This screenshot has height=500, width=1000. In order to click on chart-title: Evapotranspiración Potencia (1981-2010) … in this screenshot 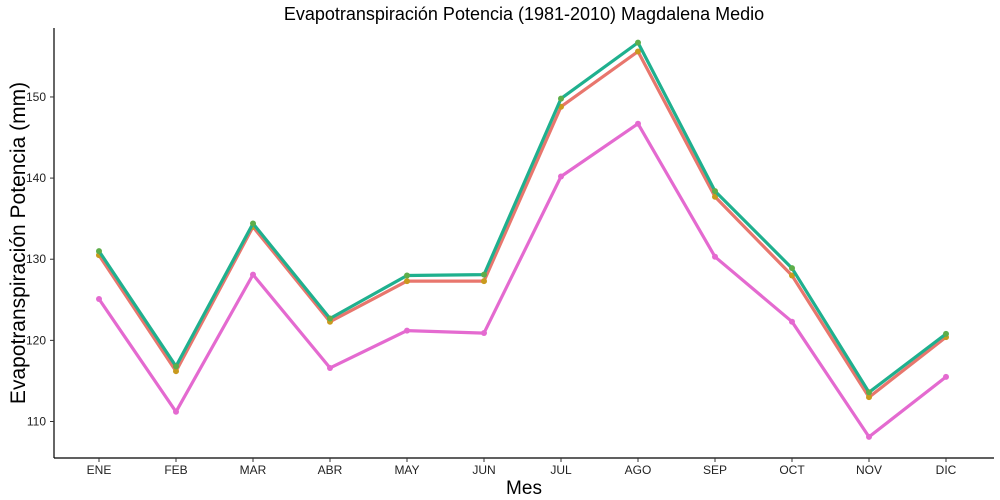, I will do `click(524, 14)`.